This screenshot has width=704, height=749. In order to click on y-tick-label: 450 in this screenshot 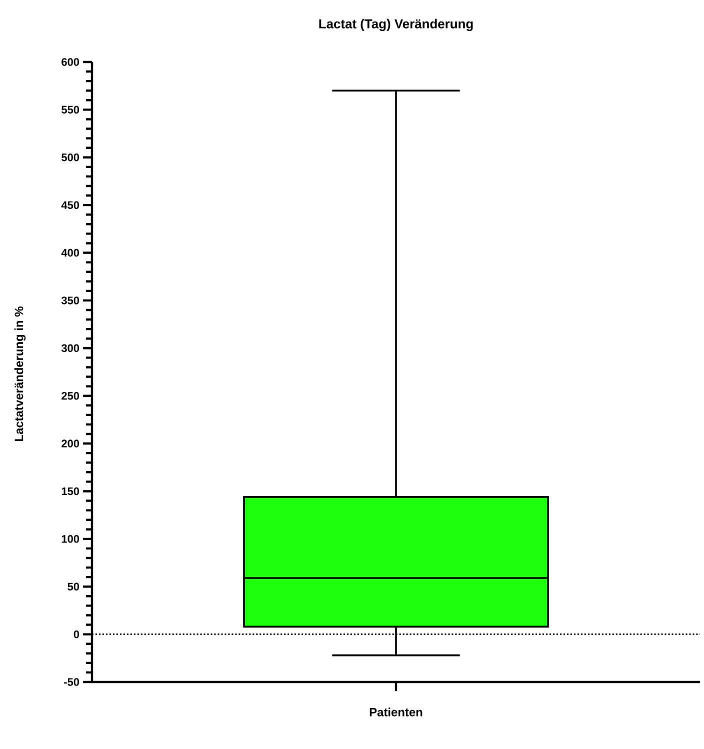, I will do `click(70, 205)`.